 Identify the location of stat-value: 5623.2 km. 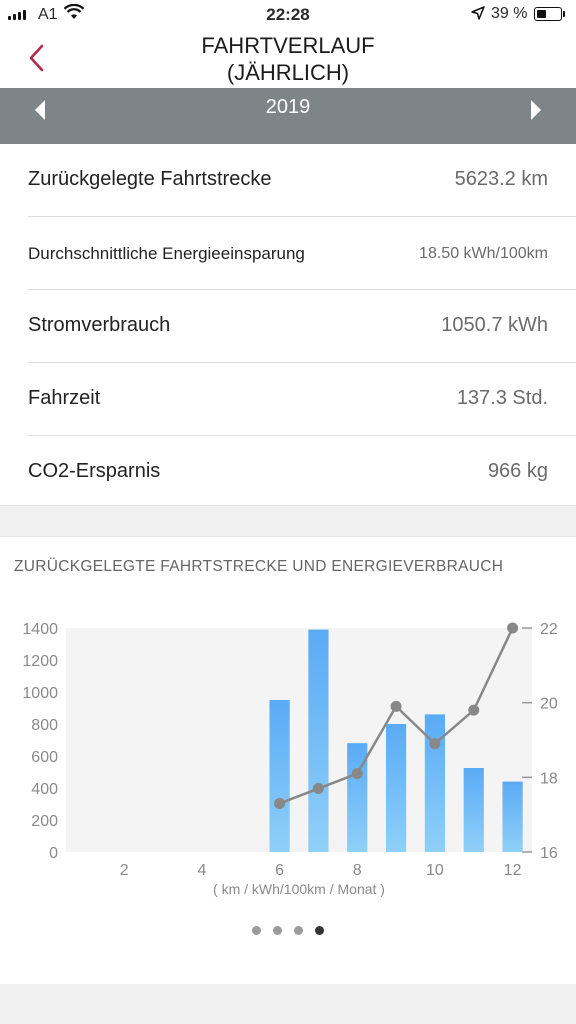
(501, 179).